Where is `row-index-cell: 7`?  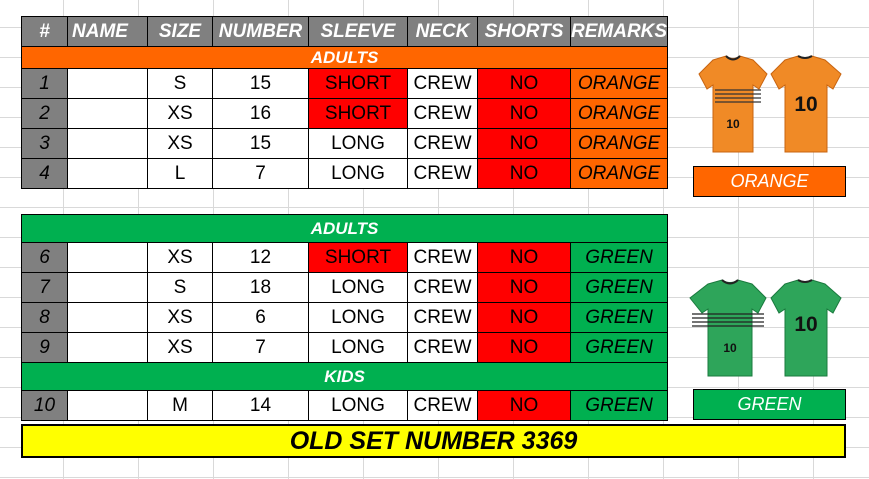
row-index-cell: 7 is located at coordinates (44, 287).